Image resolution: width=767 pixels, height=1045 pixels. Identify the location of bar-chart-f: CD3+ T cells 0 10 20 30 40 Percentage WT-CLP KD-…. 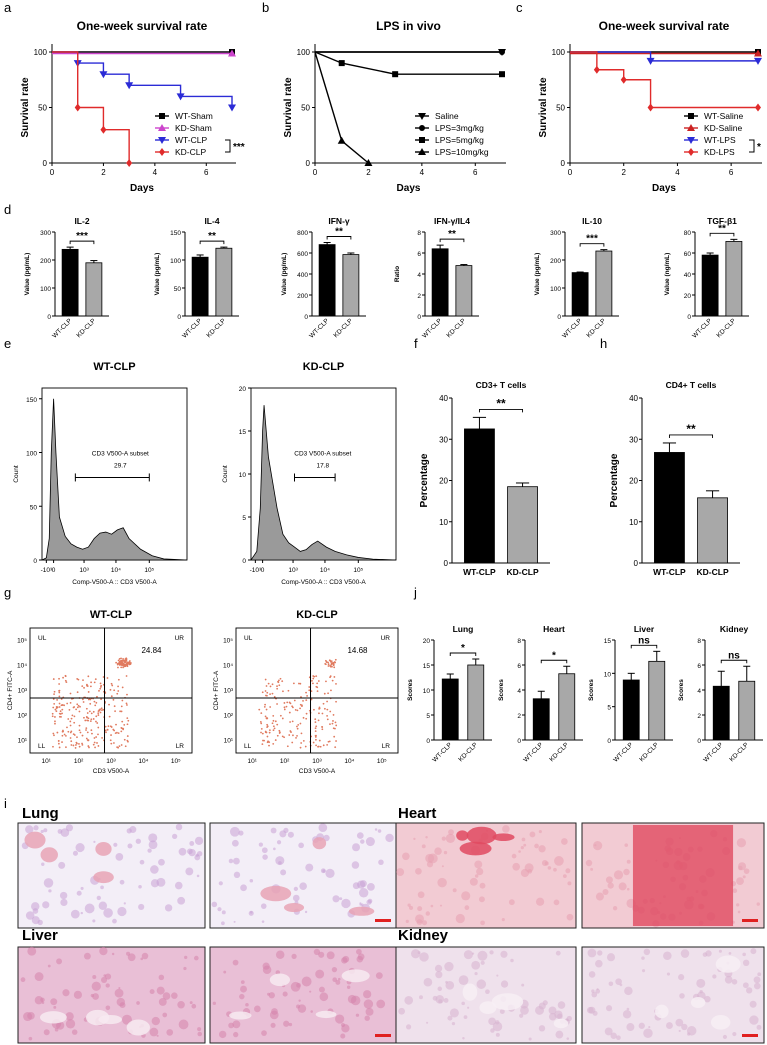
(484, 478).